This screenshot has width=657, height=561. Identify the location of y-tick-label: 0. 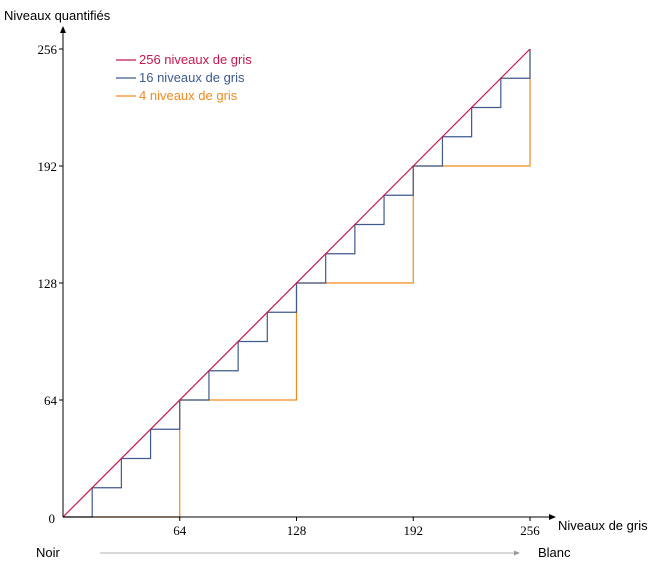
(52, 518).